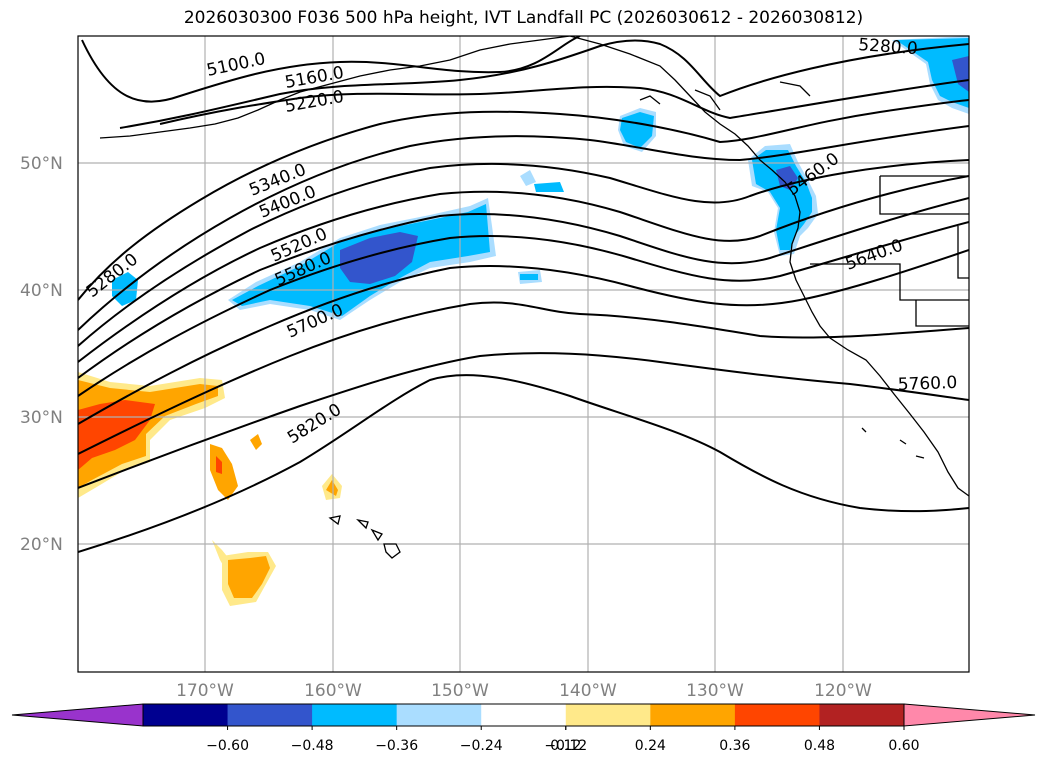 This screenshot has height=765, width=1047. I want to click on lon-label: 160°W, so click(333, 691).